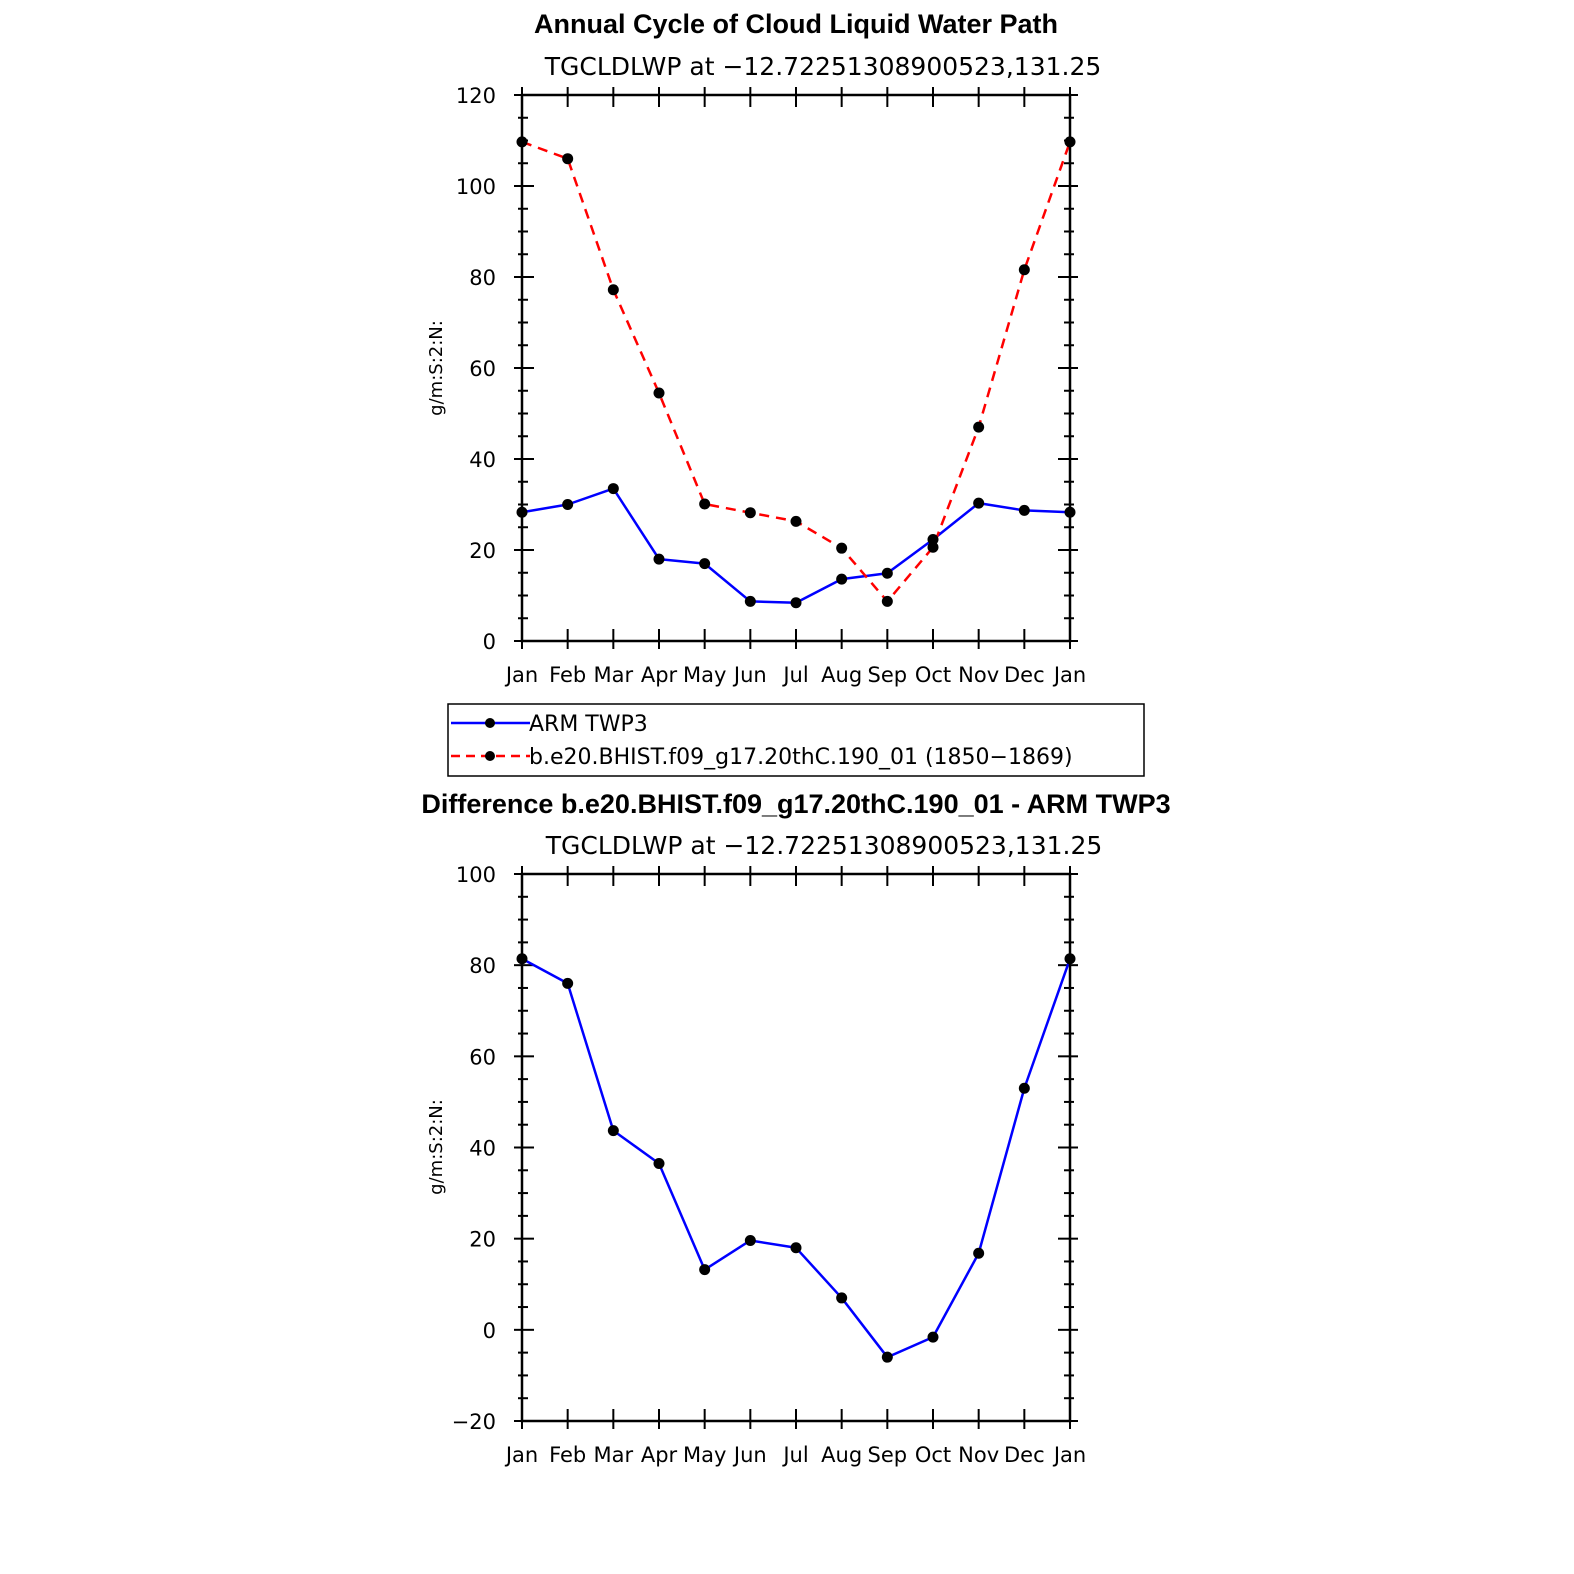  I want to click on legend-box, so click(796, 740).